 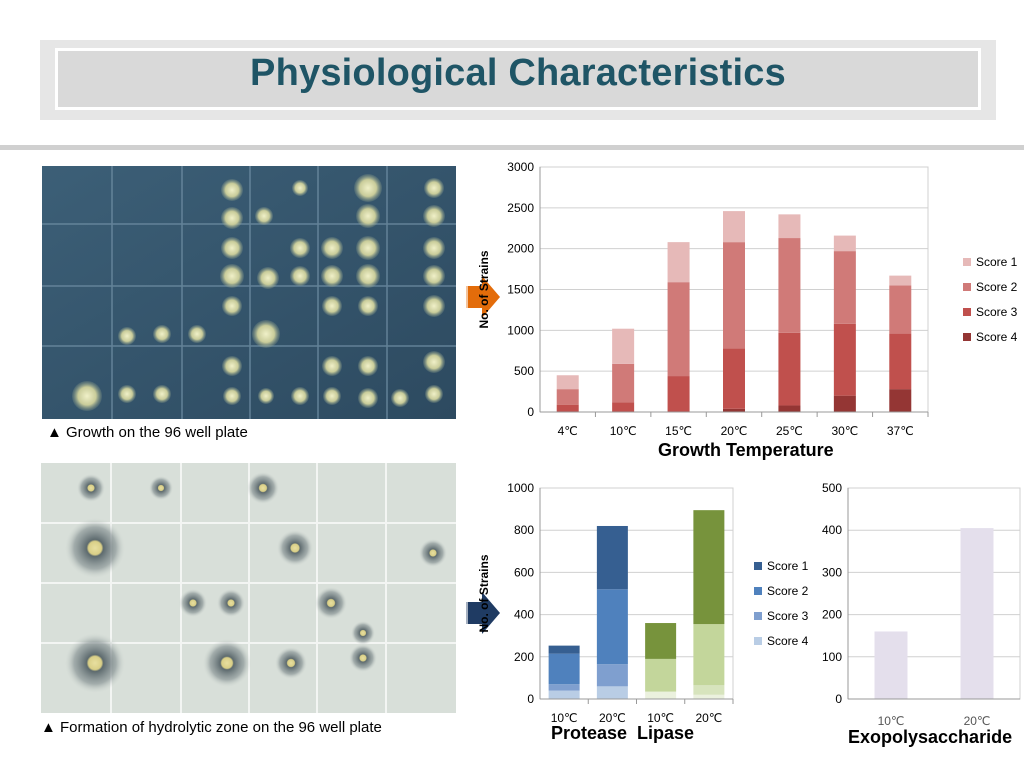 What do you see at coordinates (524, 572) in the screenshot?
I see `y-tick-label: 600` at bounding box center [524, 572].